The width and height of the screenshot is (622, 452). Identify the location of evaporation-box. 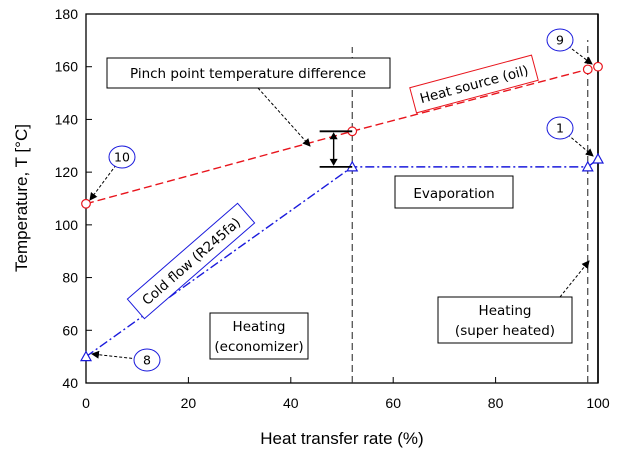
(454, 192).